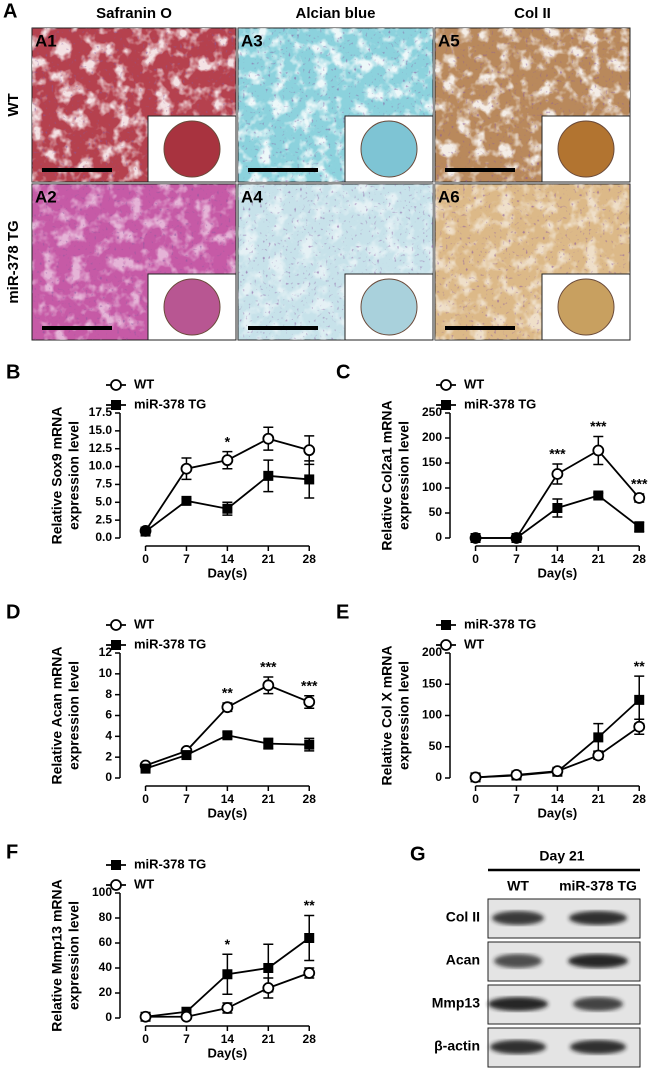  I want to click on y-axis-label: Relative Acan mRNA, so click(57, 716).